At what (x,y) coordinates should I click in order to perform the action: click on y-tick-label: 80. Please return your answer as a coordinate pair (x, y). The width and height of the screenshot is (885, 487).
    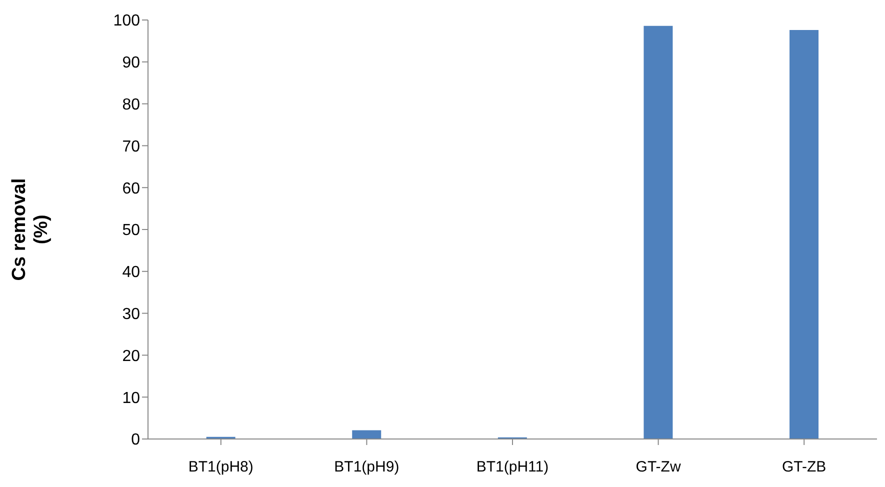
    Looking at the image, I should click on (131, 105).